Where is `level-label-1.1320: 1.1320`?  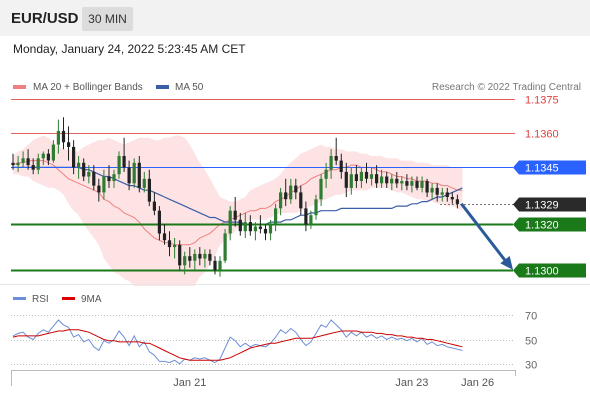
level-label-1.1320: 1.1320 is located at coordinates (542, 226).